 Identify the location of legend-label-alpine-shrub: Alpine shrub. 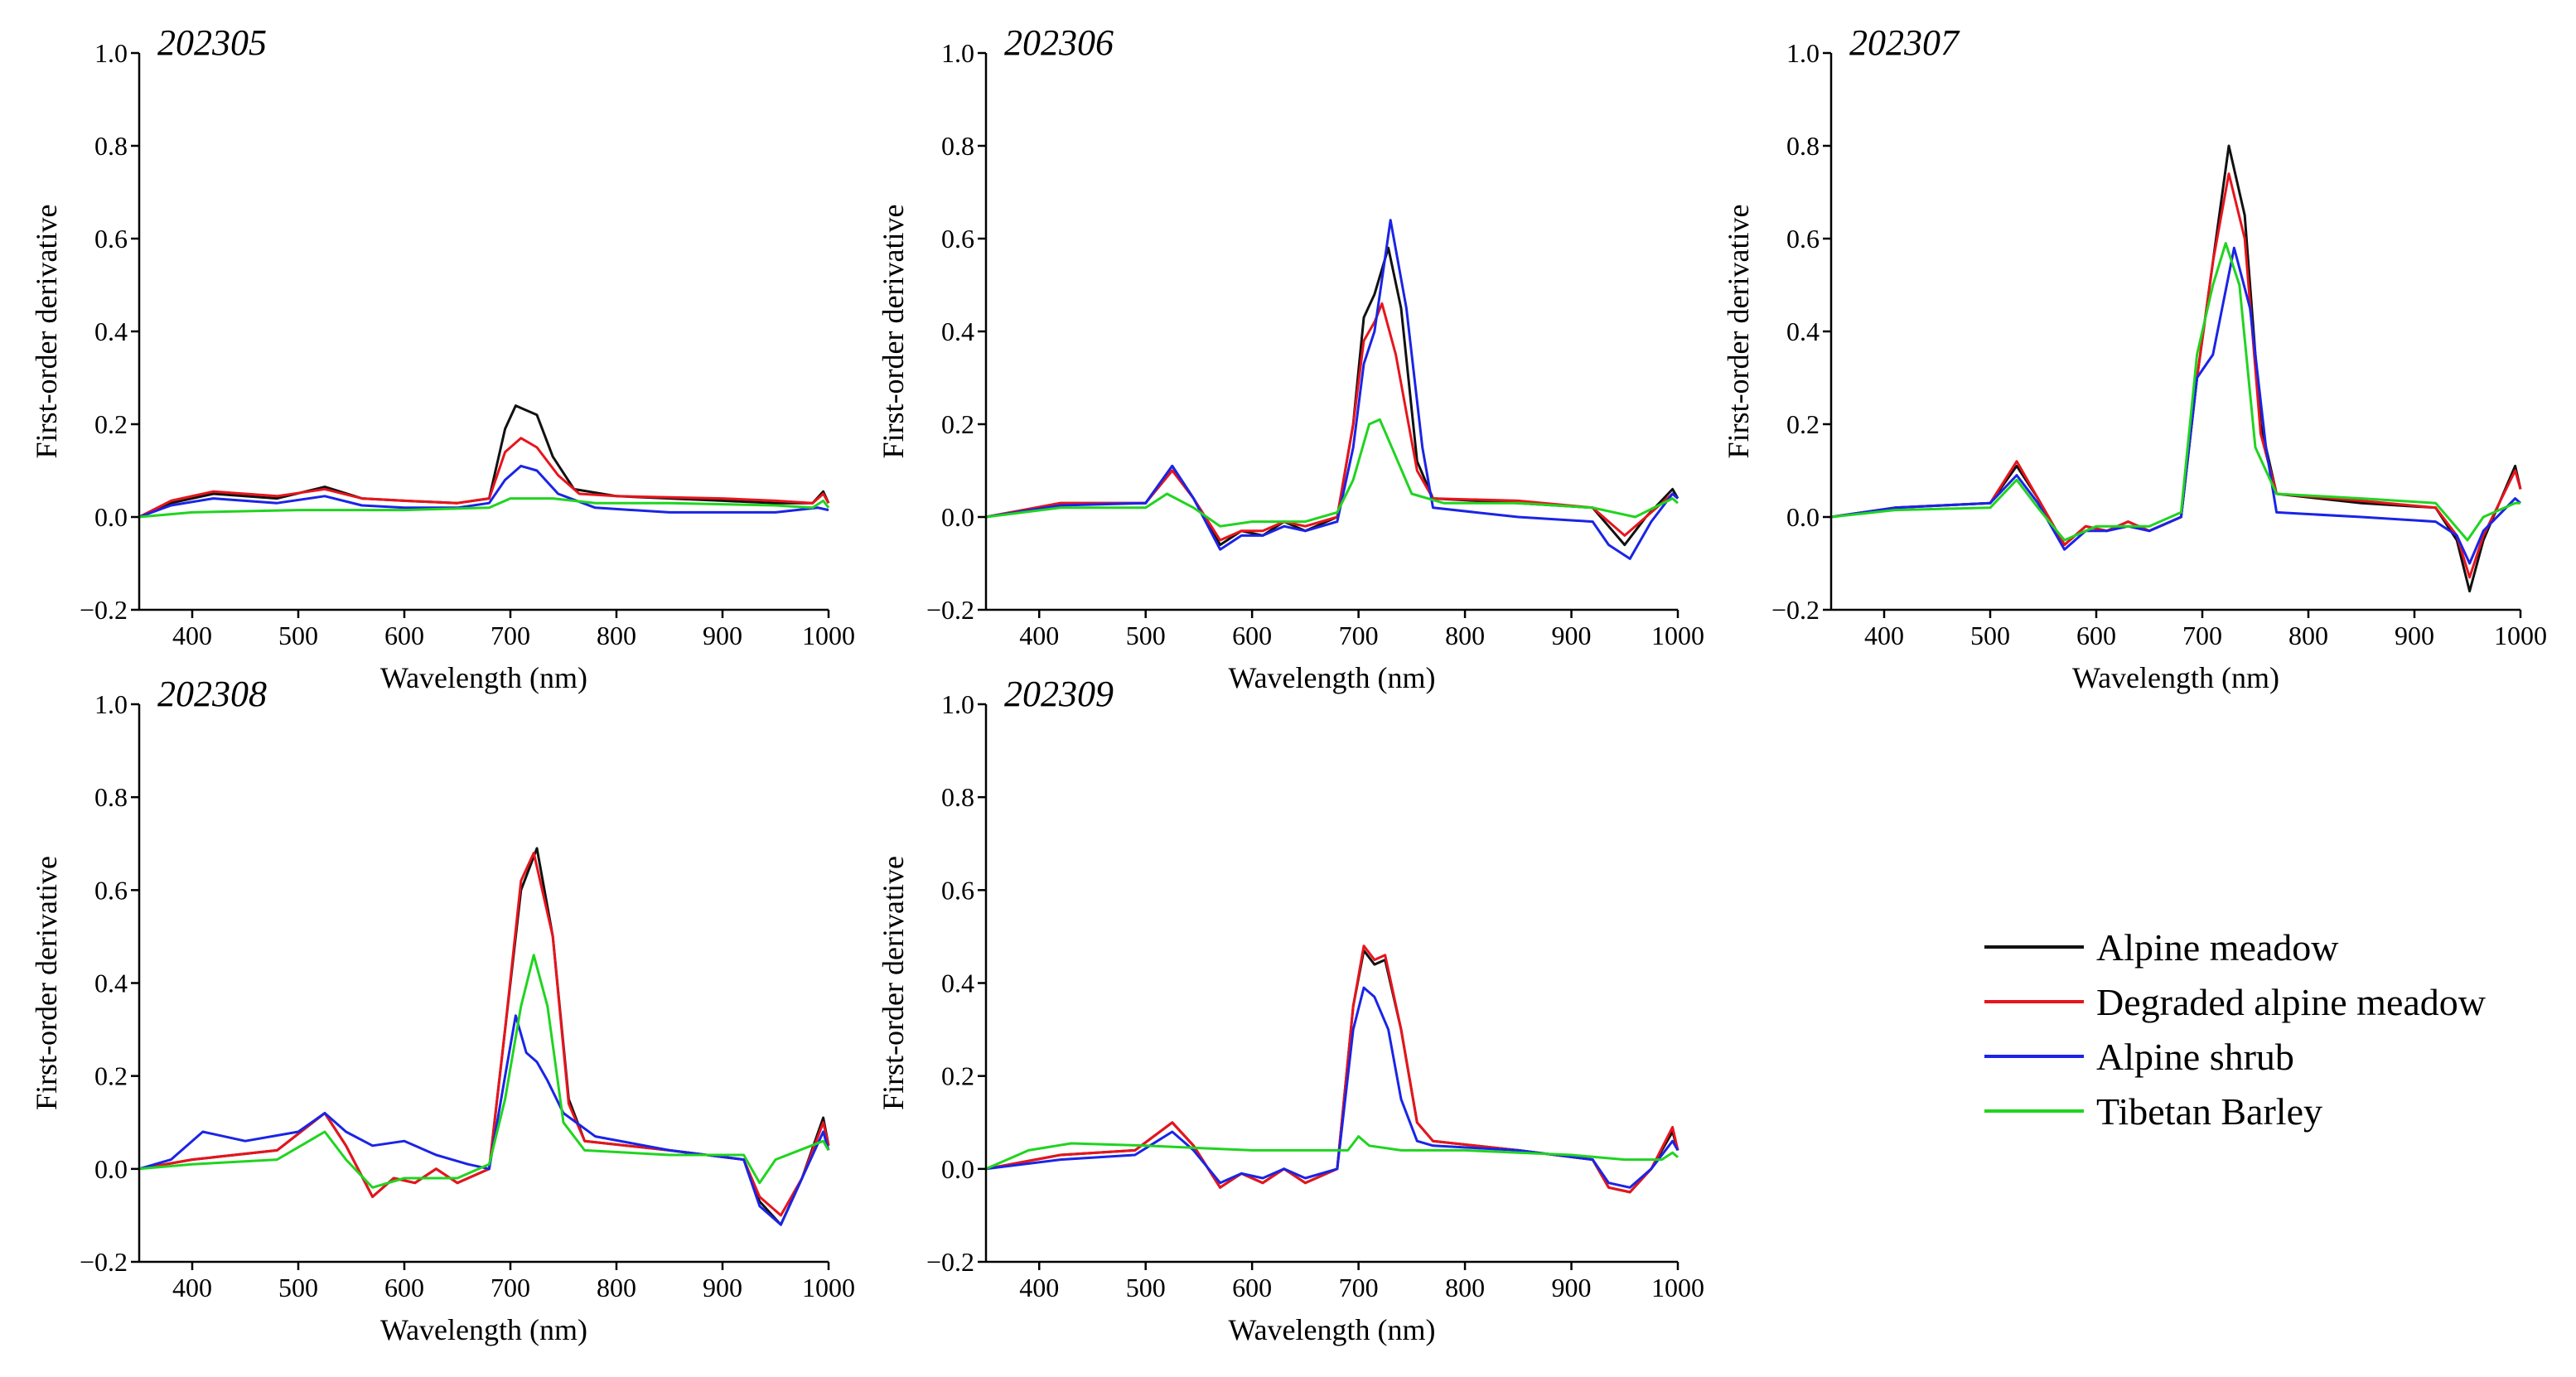
(2195, 1057).